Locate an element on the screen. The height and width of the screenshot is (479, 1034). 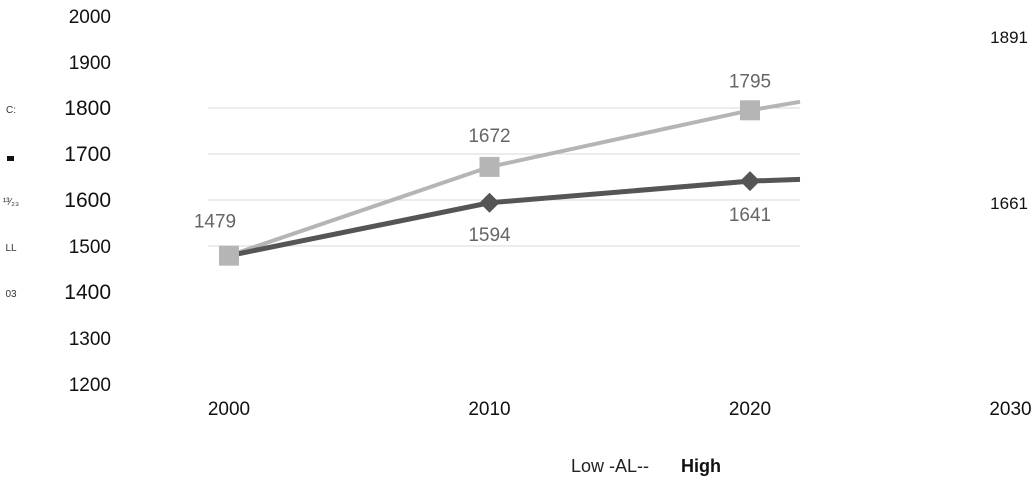
y-side-mark: ¹³⁄₂₃ is located at coordinates (11, 202).